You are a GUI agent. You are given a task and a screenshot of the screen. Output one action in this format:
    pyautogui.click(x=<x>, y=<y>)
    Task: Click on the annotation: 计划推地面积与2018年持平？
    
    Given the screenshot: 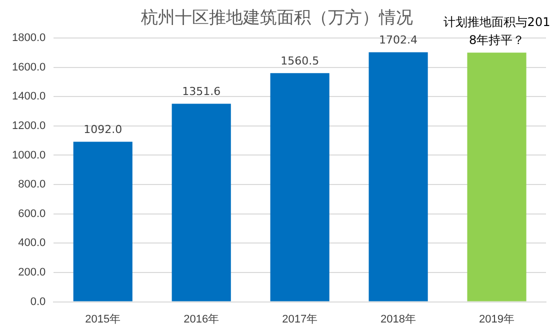 What is the action you would take?
    pyautogui.click(x=496, y=30)
    